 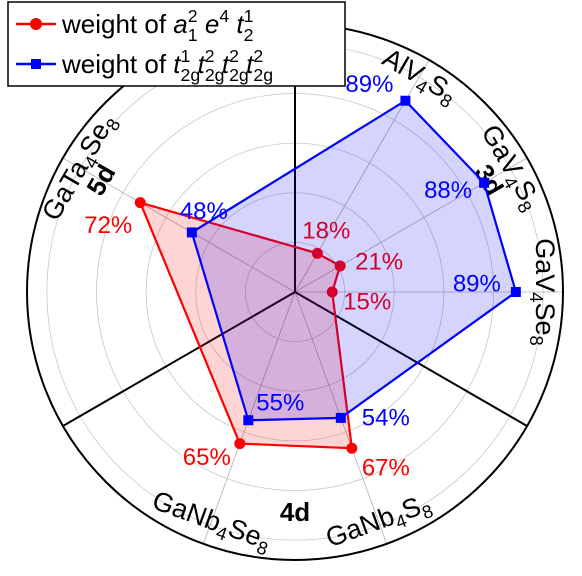 What do you see at coordinates (448, 190) in the screenshot?
I see `value-label: 88%` at bounding box center [448, 190].